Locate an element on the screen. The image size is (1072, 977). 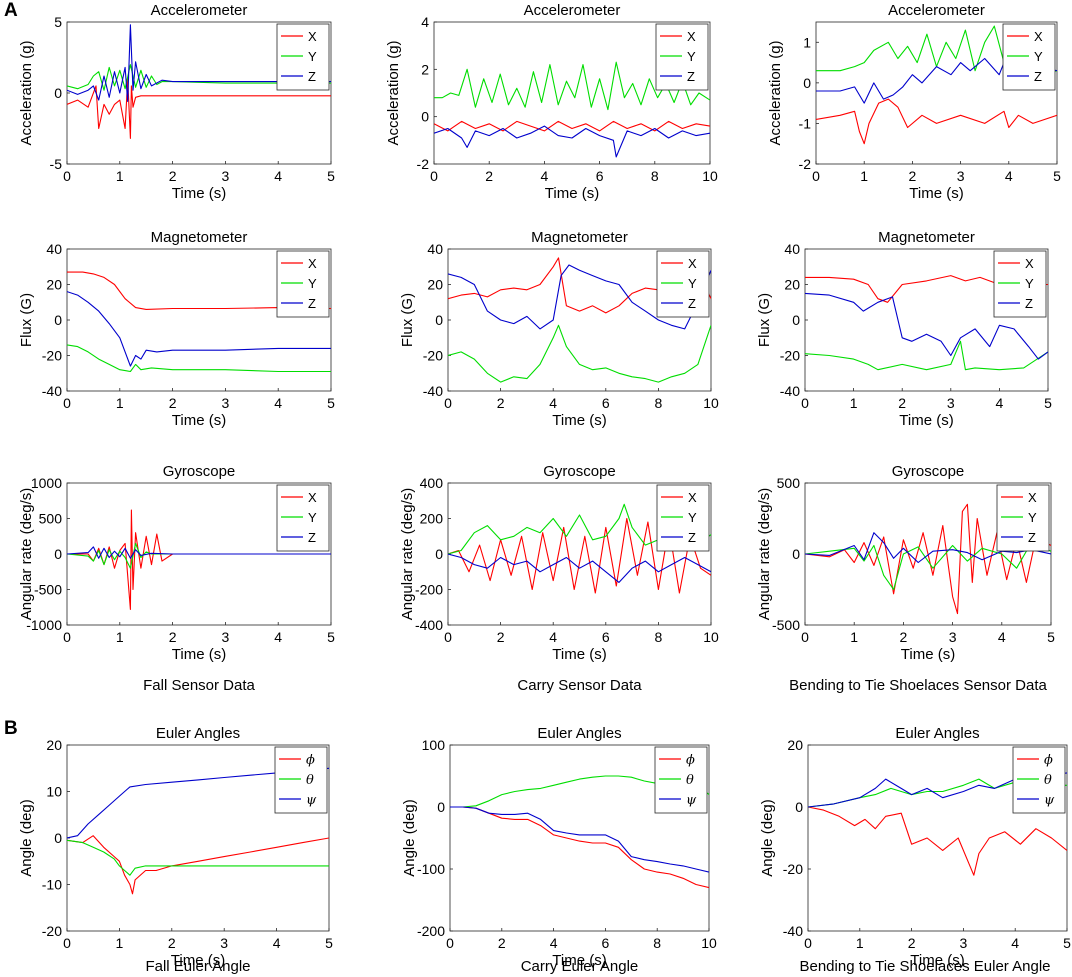
legend-label: θ is located at coordinates (1048, 780).